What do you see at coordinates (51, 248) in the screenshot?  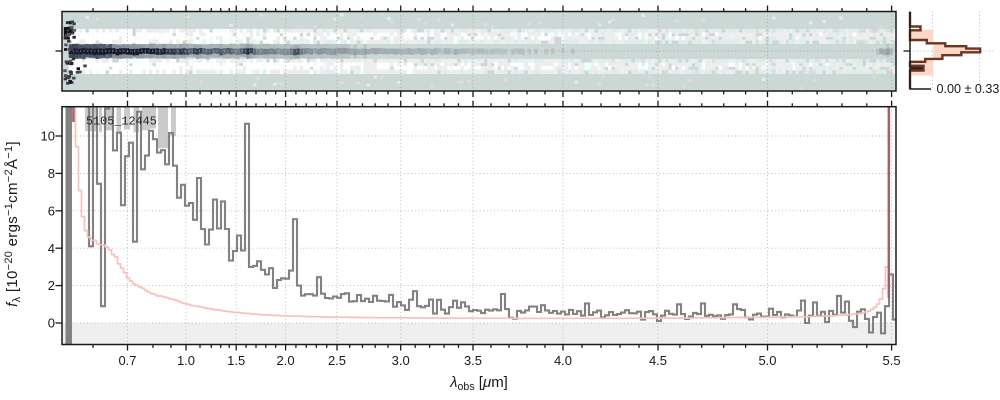 I see `svg-text: 4` at bounding box center [51, 248].